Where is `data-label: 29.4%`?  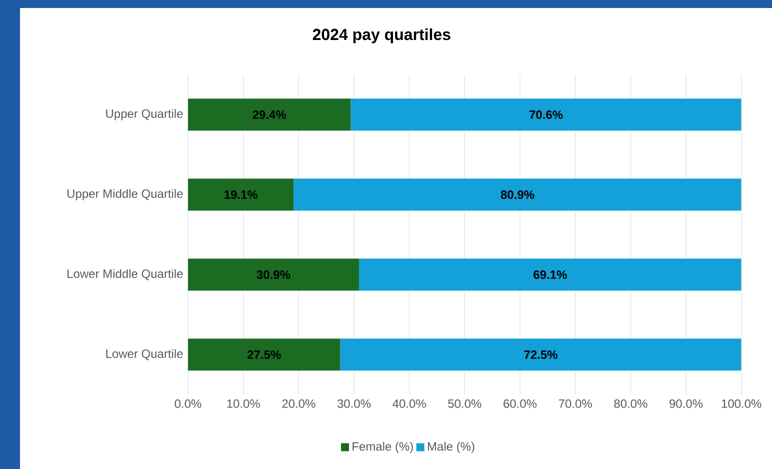
data-label: 29.4% is located at coordinates (269, 114).